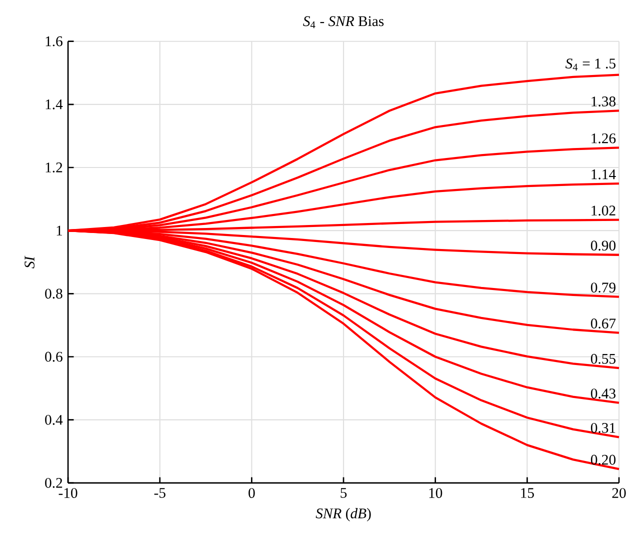  What do you see at coordinates (53, 357) in the screenshot?
I see `y-tick-label: 0.6` at bounding box center [53, 357].